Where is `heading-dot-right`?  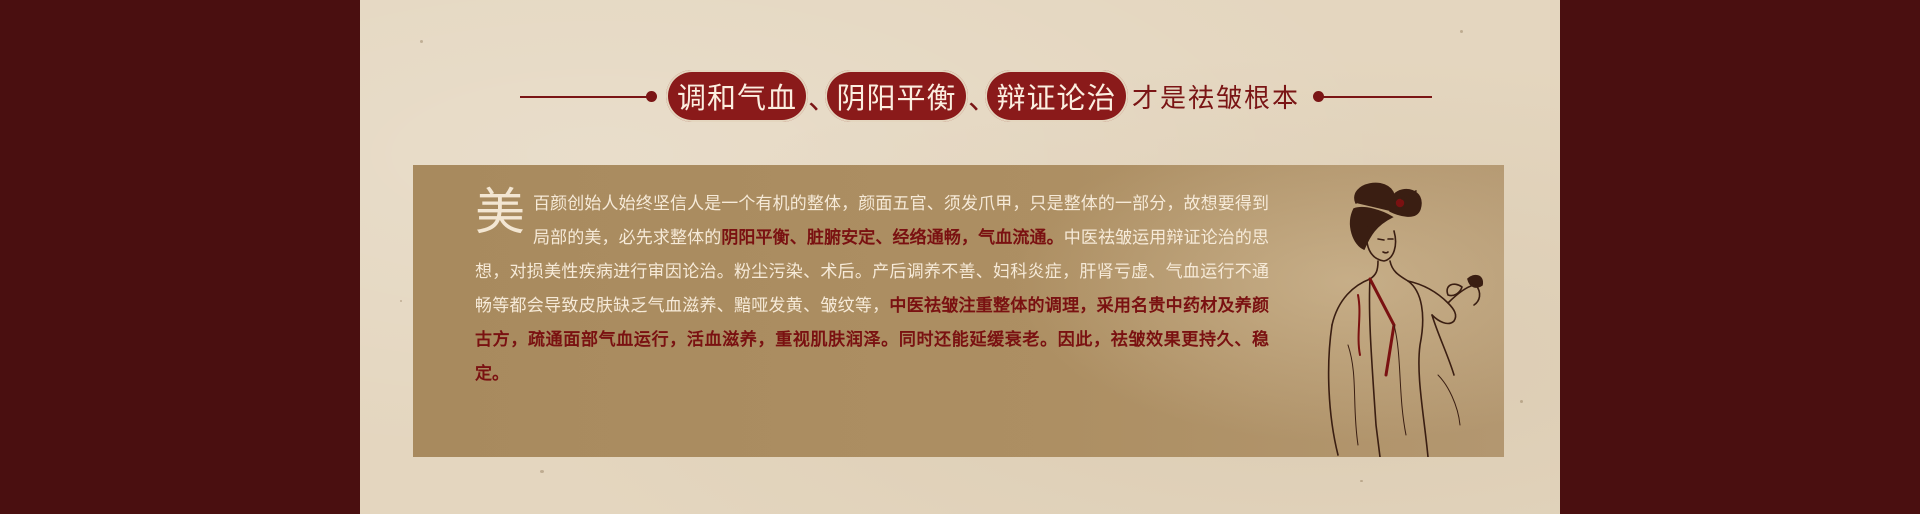
heading-dot-right is located at coordinates (1318, 96).